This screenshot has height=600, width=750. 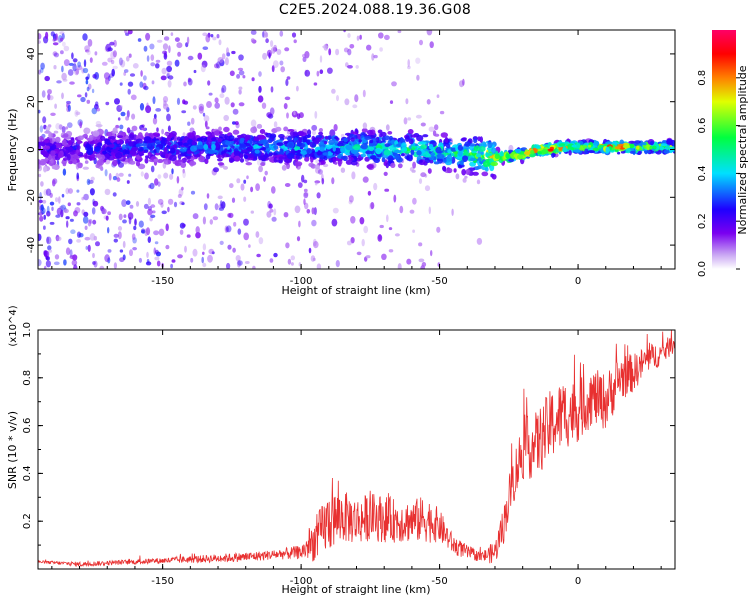 What do you see at coordinates (162, 581) in the screenshot?
I see `snr-x-tick-label: -150` at bounding box center [162, 581].